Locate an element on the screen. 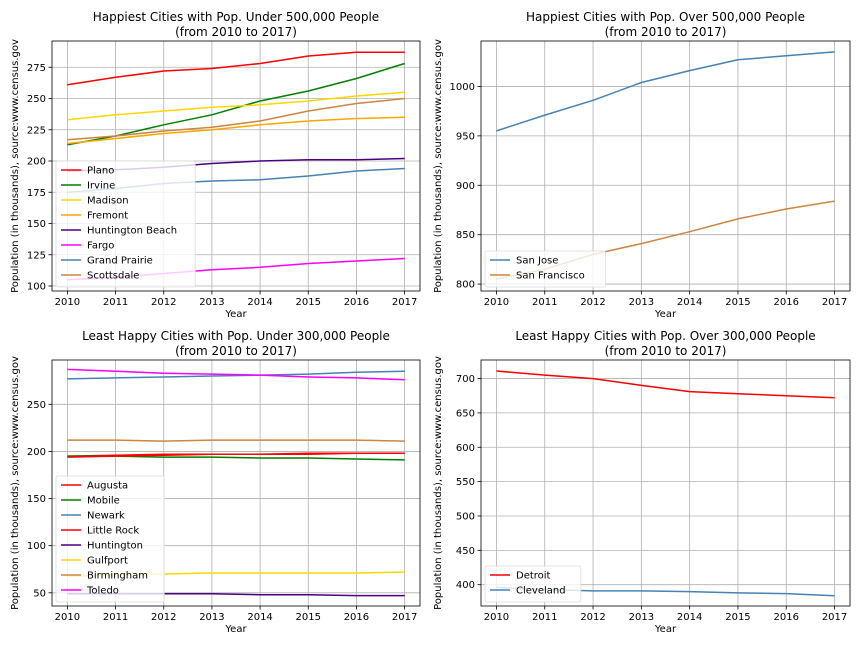 This screenshot has height=648, width=864. legend-label: Scottsdale is located at coordinates (113, 276).